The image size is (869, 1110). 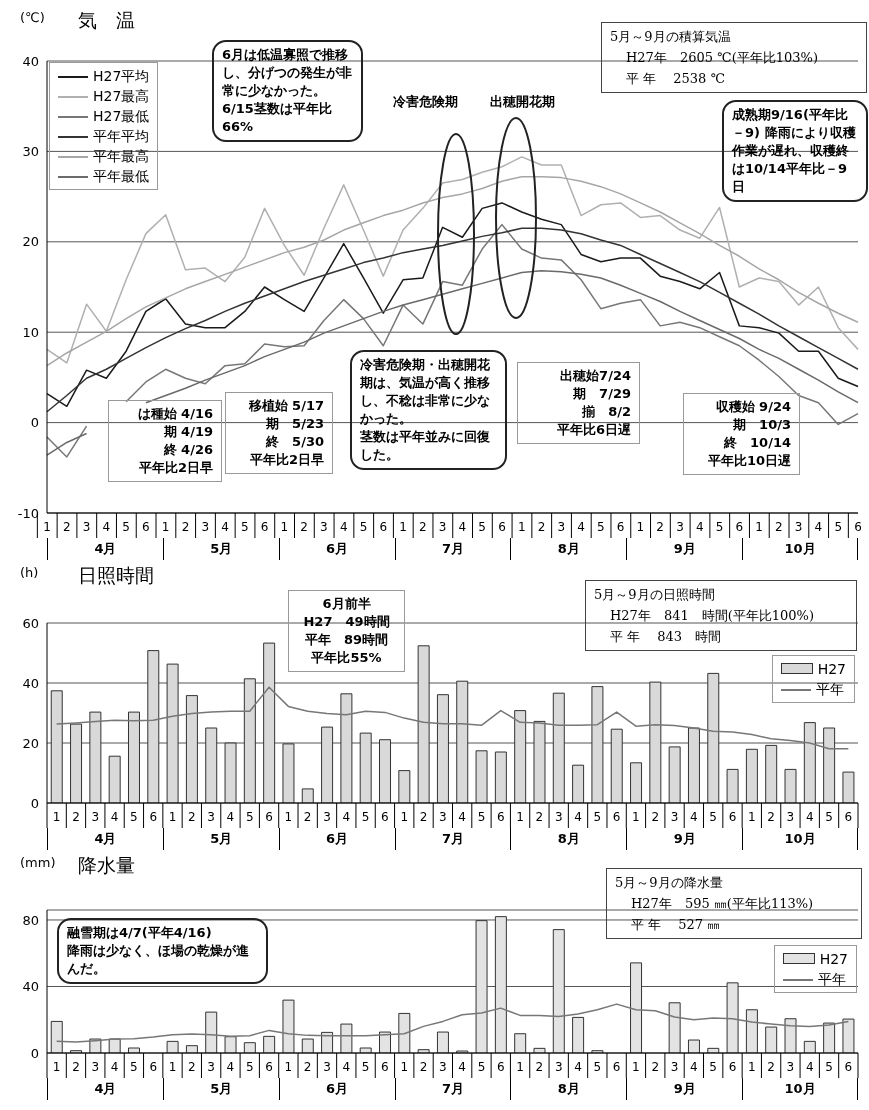 I want to click on annotation: 平年 89時間, so click(x=346, y=640).